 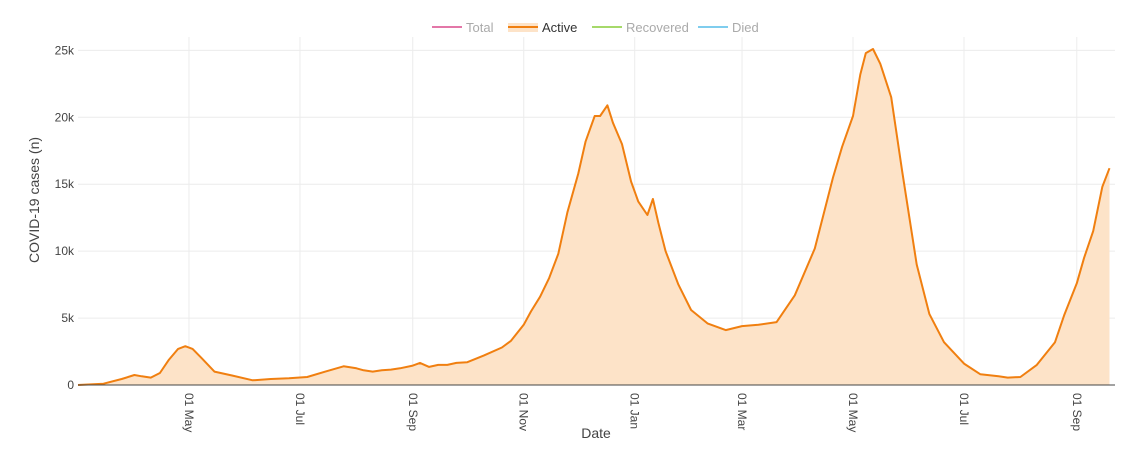 I want to click on legend-label: Died, so click(x=745, y=27).